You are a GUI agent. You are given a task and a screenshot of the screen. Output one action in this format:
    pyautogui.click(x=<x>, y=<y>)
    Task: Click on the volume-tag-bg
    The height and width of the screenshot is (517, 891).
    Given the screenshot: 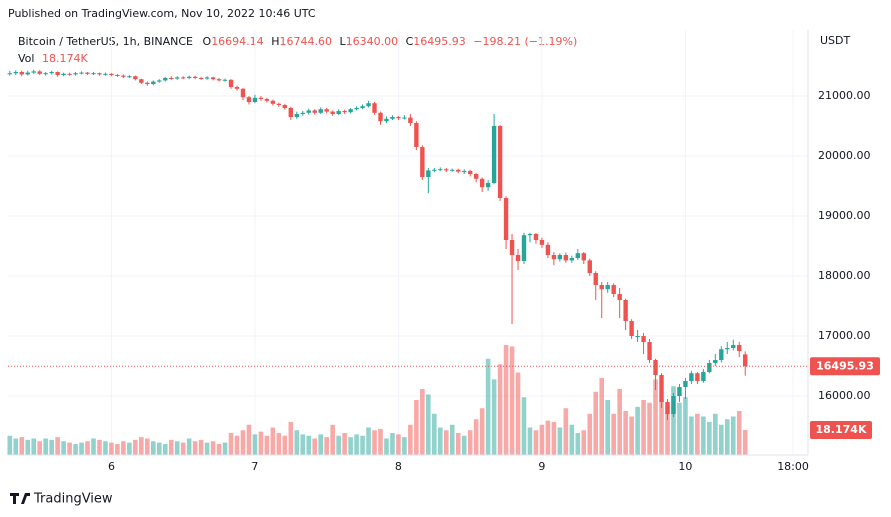 What is the action you would take?
    pyautogui.click(x=841, y=430)
    